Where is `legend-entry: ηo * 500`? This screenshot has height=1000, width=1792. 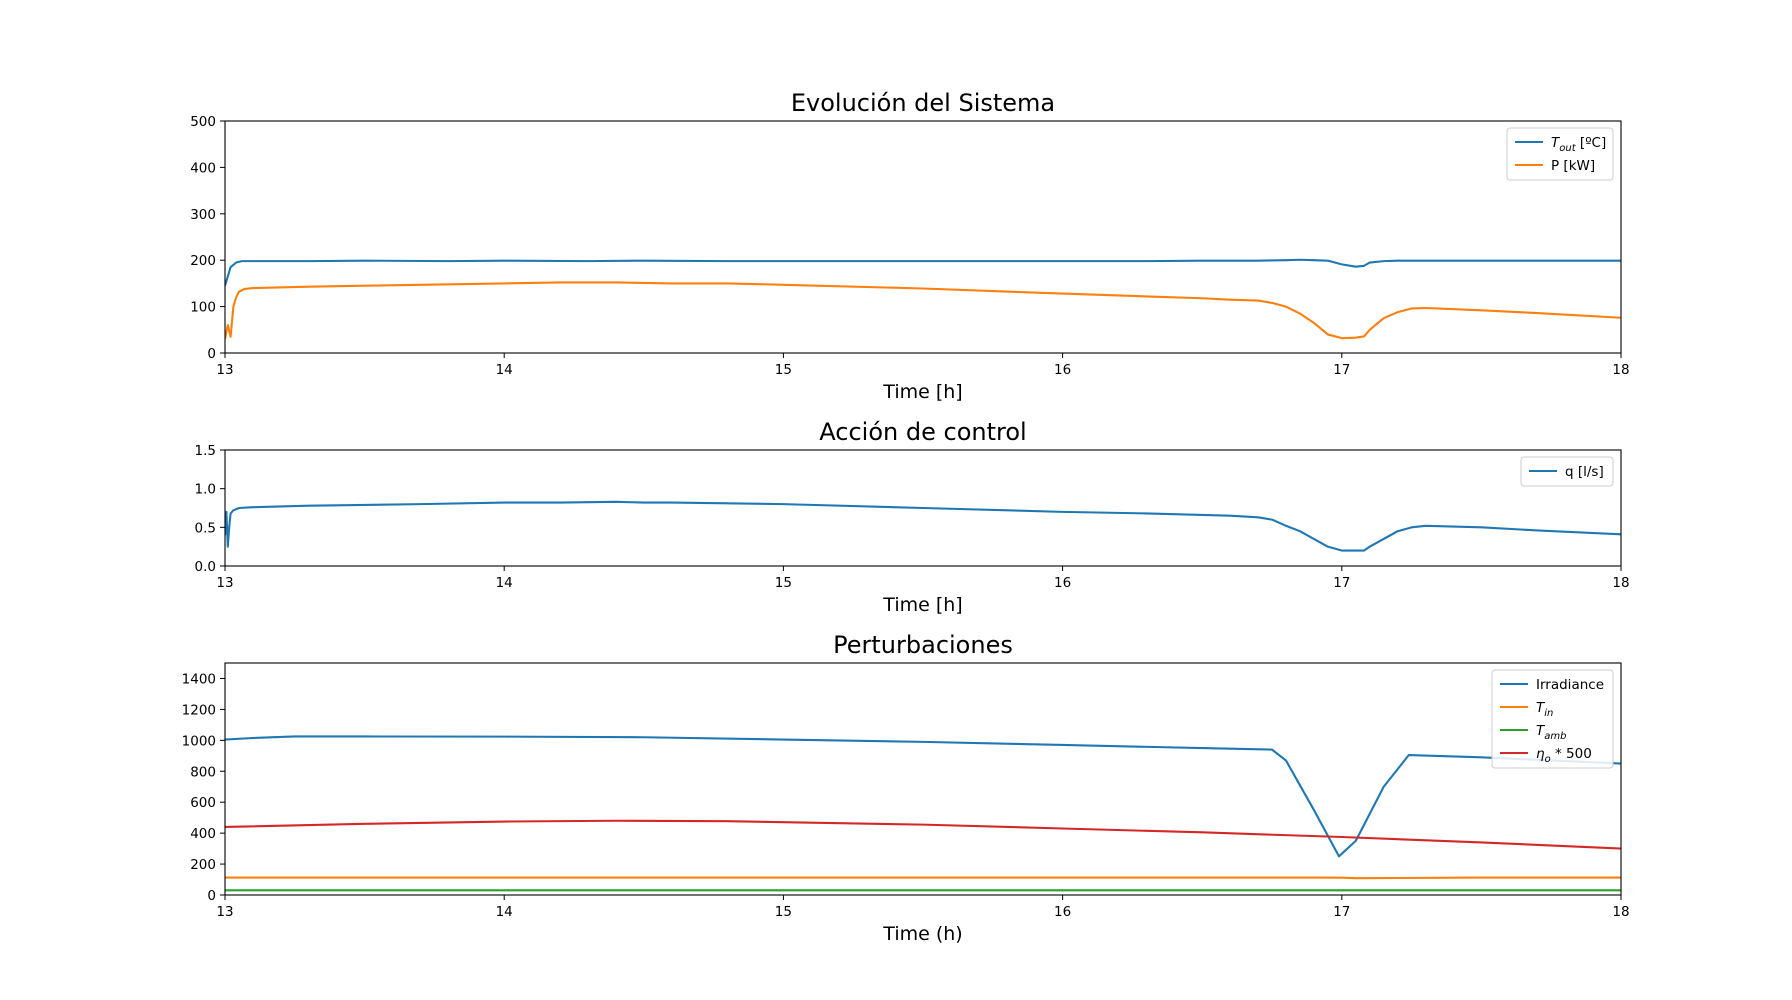
legend-entry: ηo * 500 is located at coordinates (1564, 755).